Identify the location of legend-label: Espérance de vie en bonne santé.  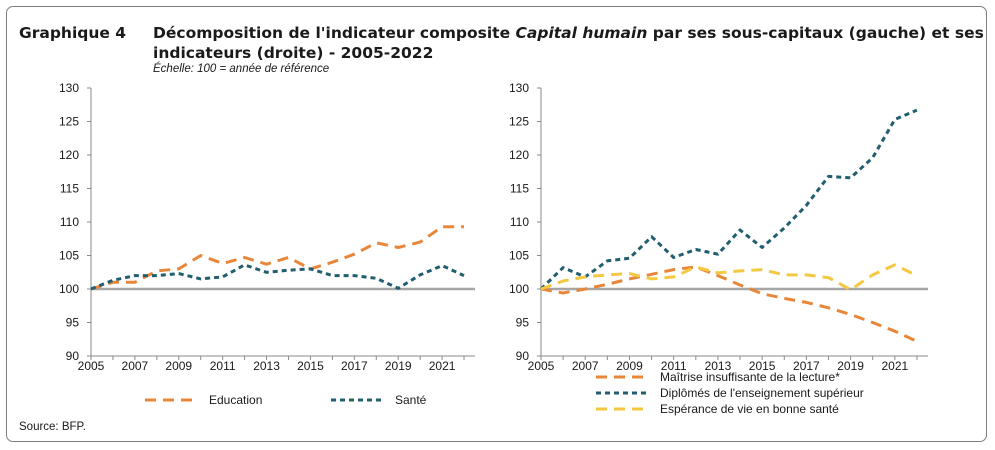
(749, 409).